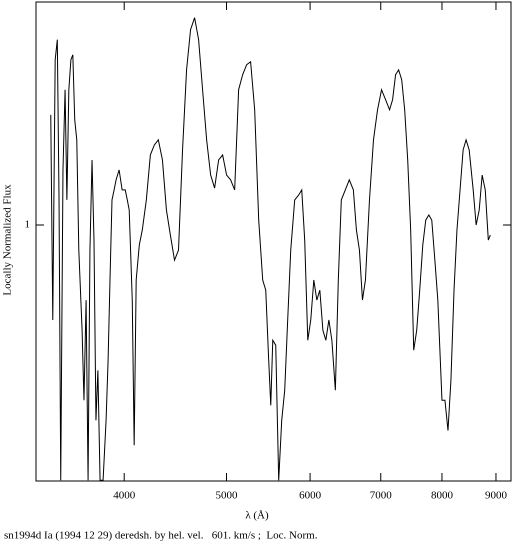  Describe the element at coordinates (496, 496) in the screenshot. I see `x-tick-label: 9000` at that location.